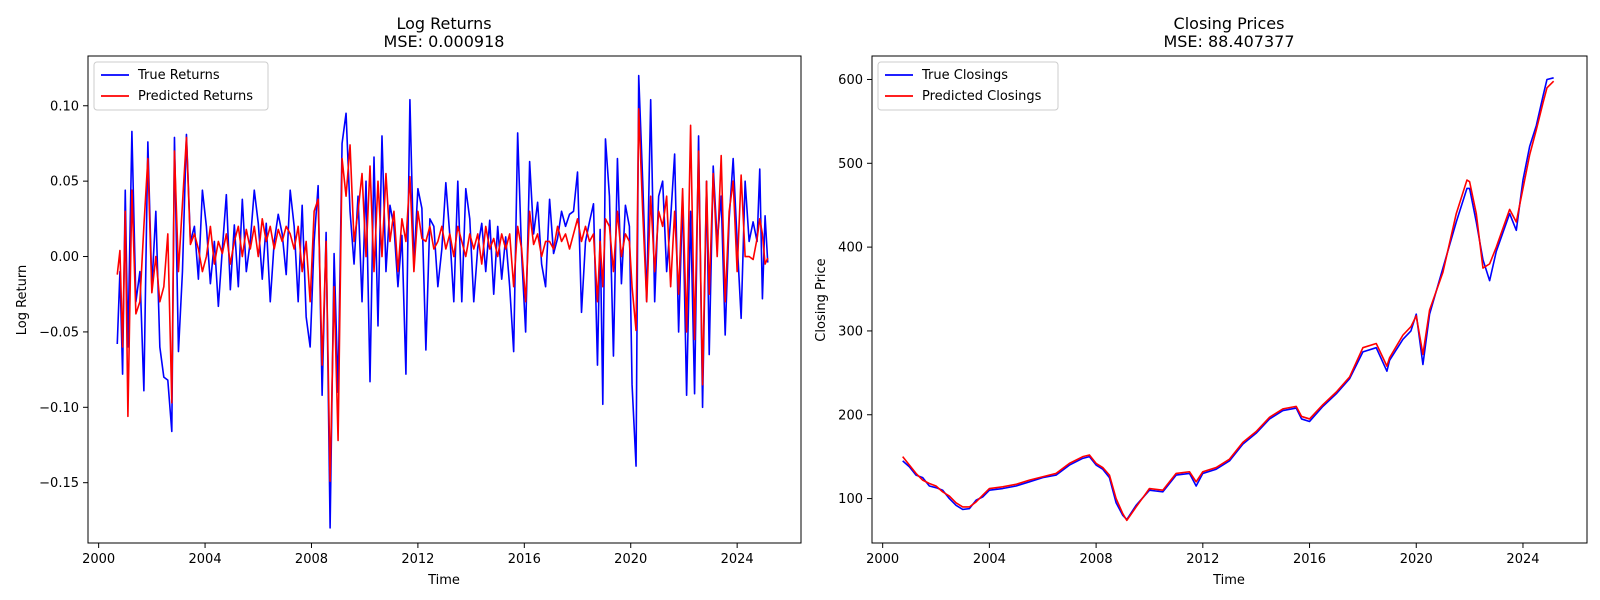 The width and height of the screenshot is (1600, 600). What do you see at coordinates (1228, 41) in the screenshot?
I see `chart-subtitle: MSE: 88.407377` at bounding box center [1228, 41].